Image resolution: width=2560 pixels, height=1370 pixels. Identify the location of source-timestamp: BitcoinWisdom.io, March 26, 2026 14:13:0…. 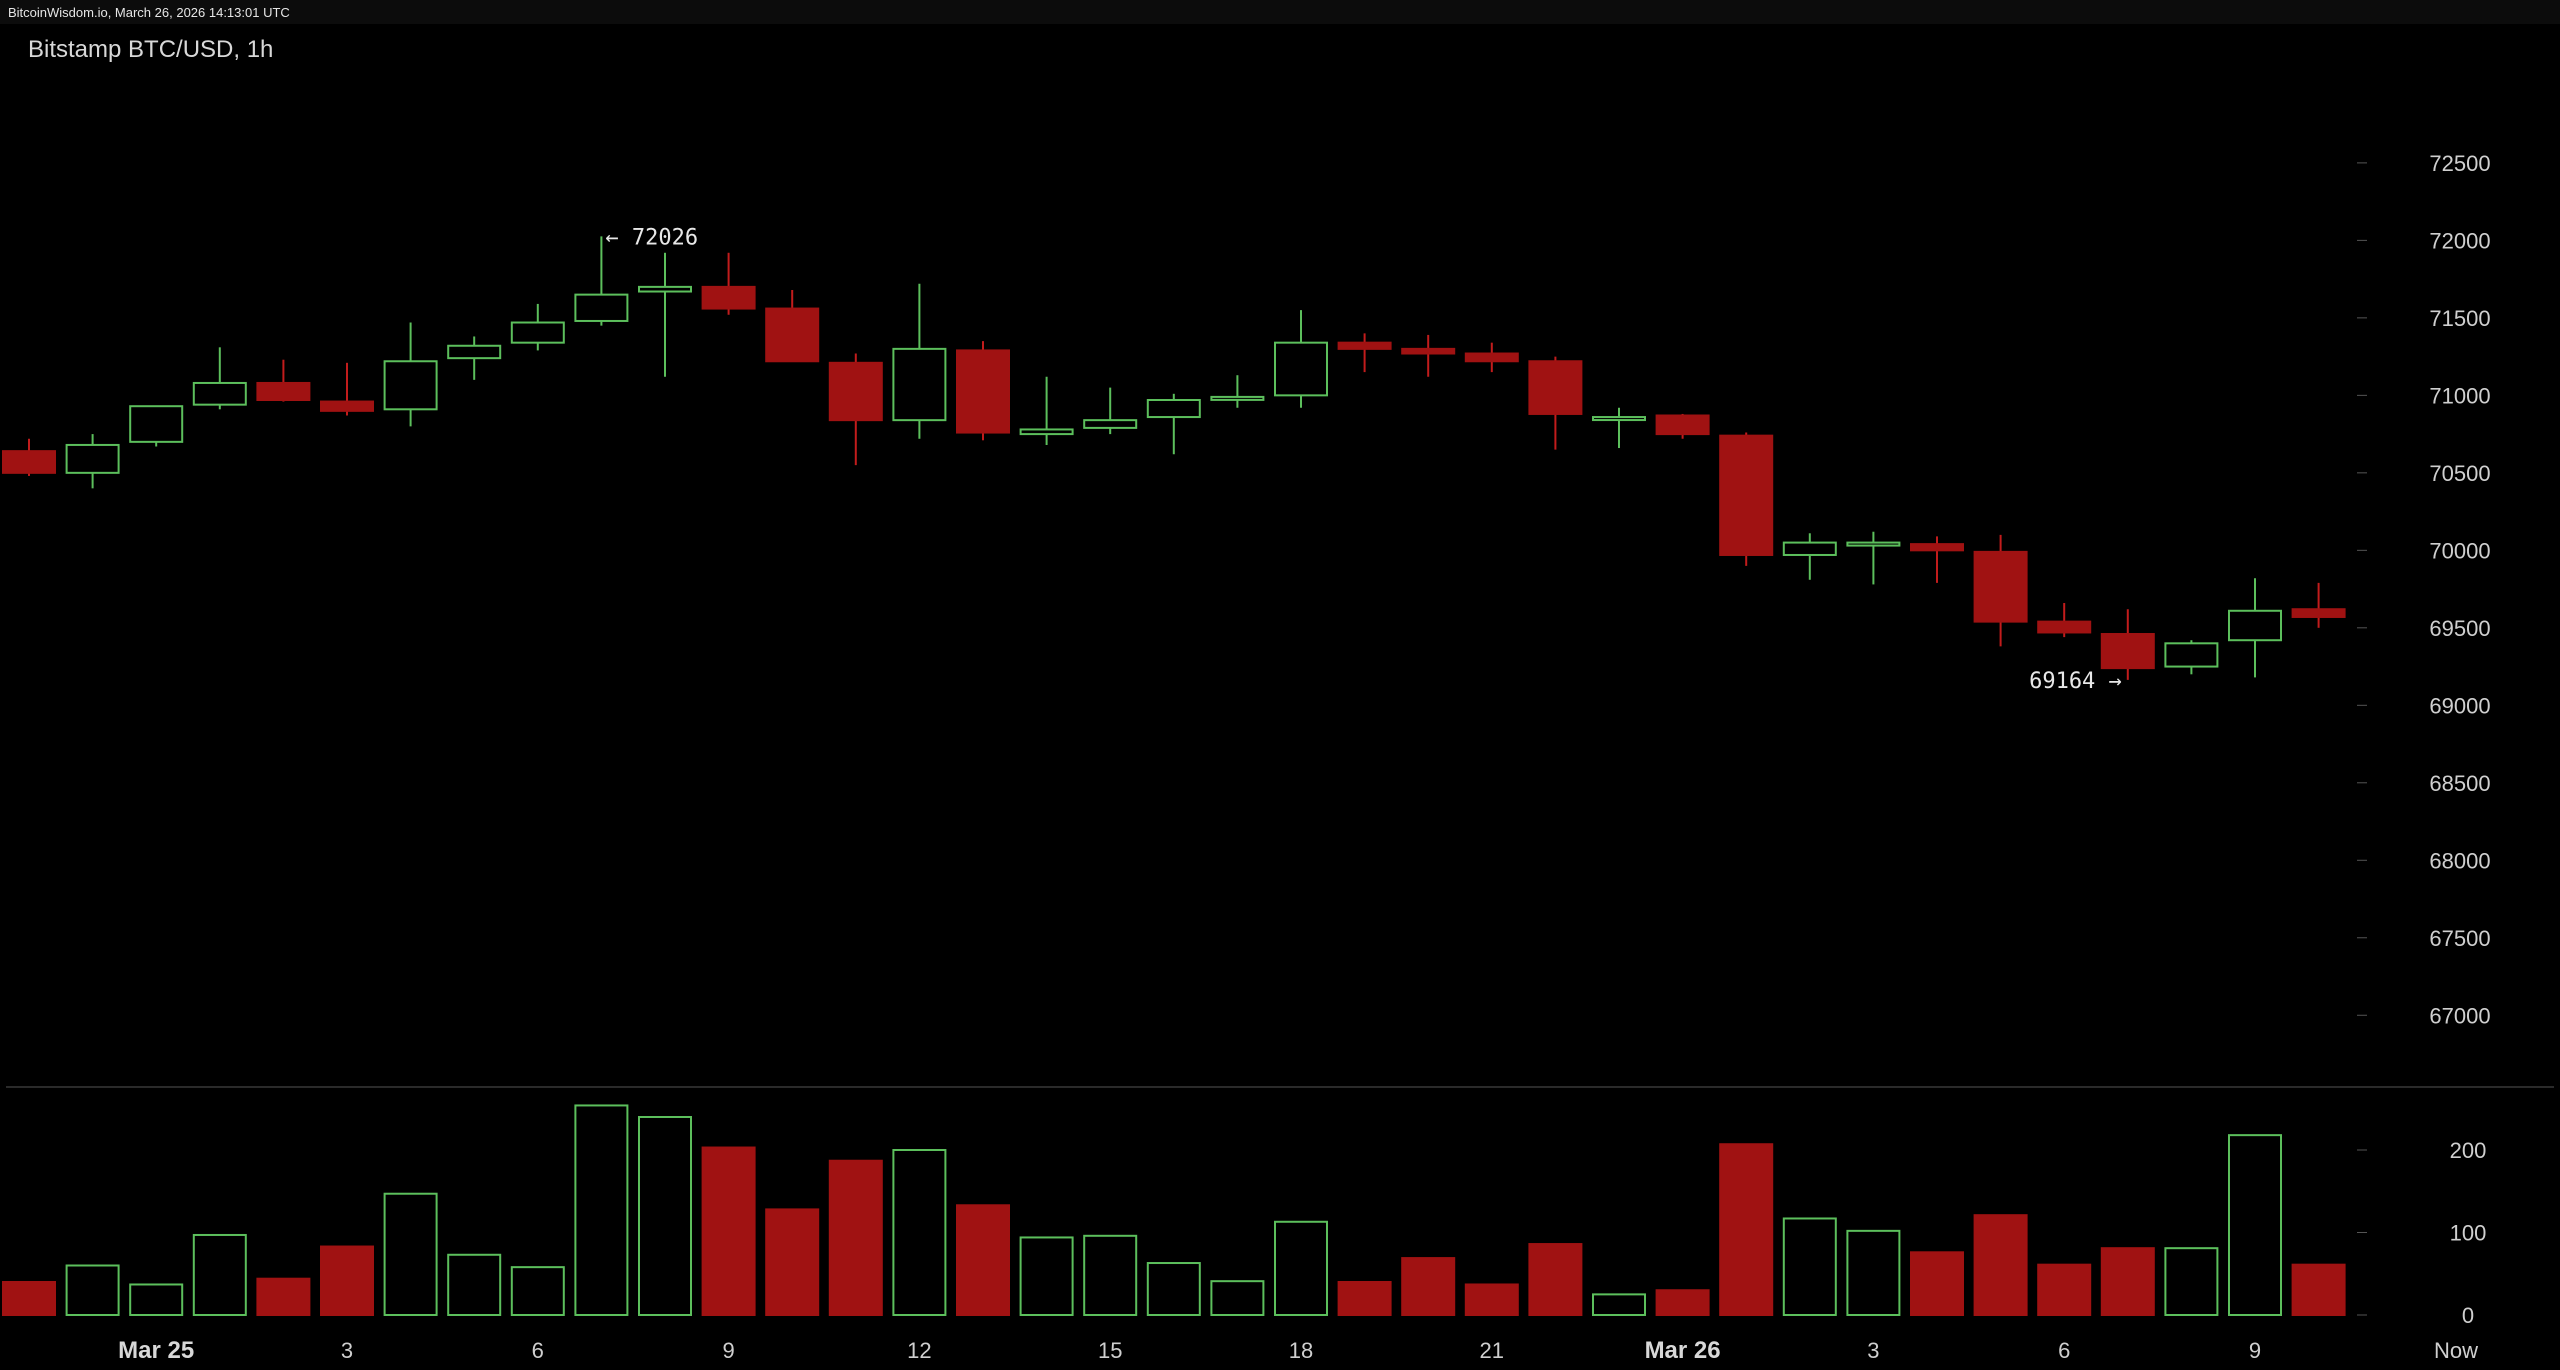
(149, 12).